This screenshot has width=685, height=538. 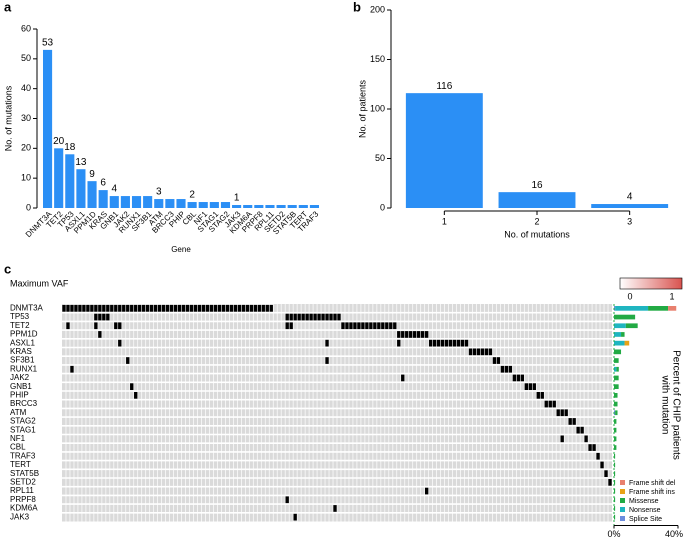 I want to click on y-axis-title: No. of mutations, so click(x=8, y=118).